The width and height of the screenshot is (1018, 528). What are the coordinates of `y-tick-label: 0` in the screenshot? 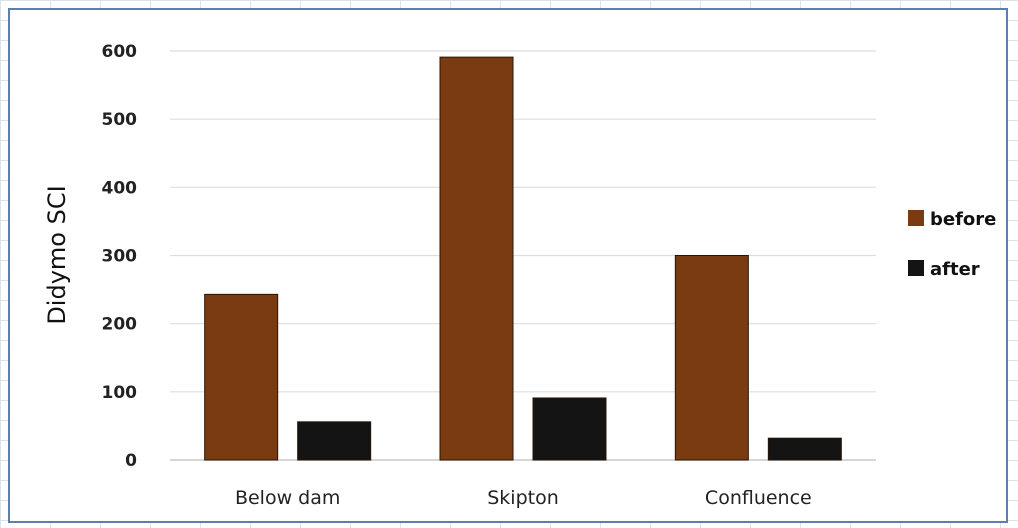 It's located at (131, 461).